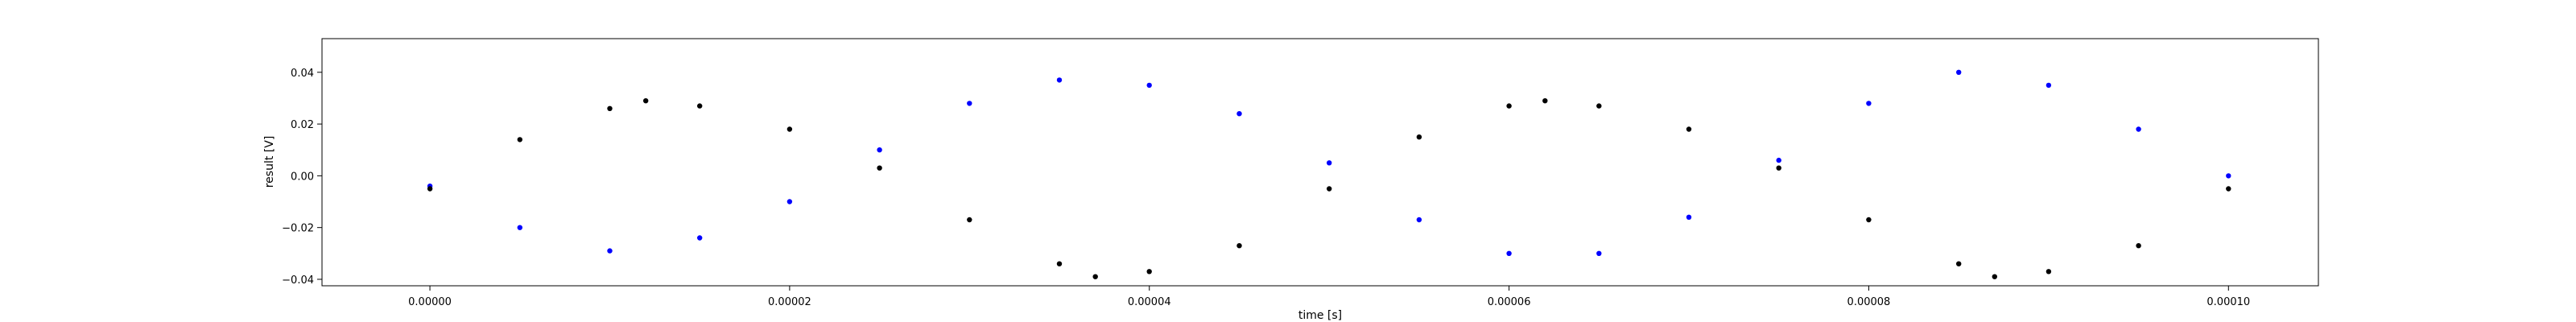  I want to click on x-tick-label: 0.00000, so click(430, 302).